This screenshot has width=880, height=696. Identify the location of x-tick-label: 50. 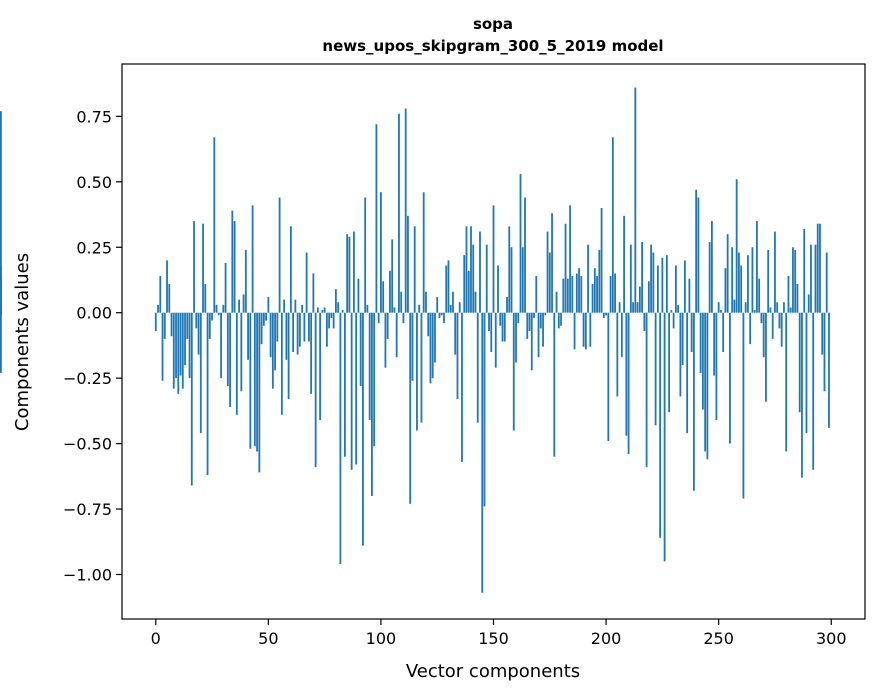
(268, 638).